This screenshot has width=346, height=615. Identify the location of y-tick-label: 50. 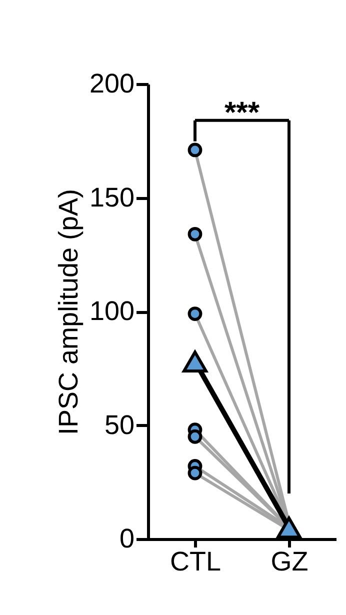
(119, 425).